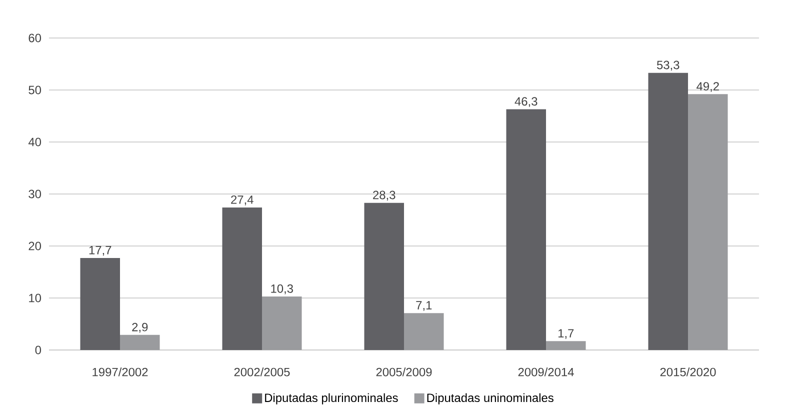  I want to click on y-tick-label: 0, so click(38, 350).